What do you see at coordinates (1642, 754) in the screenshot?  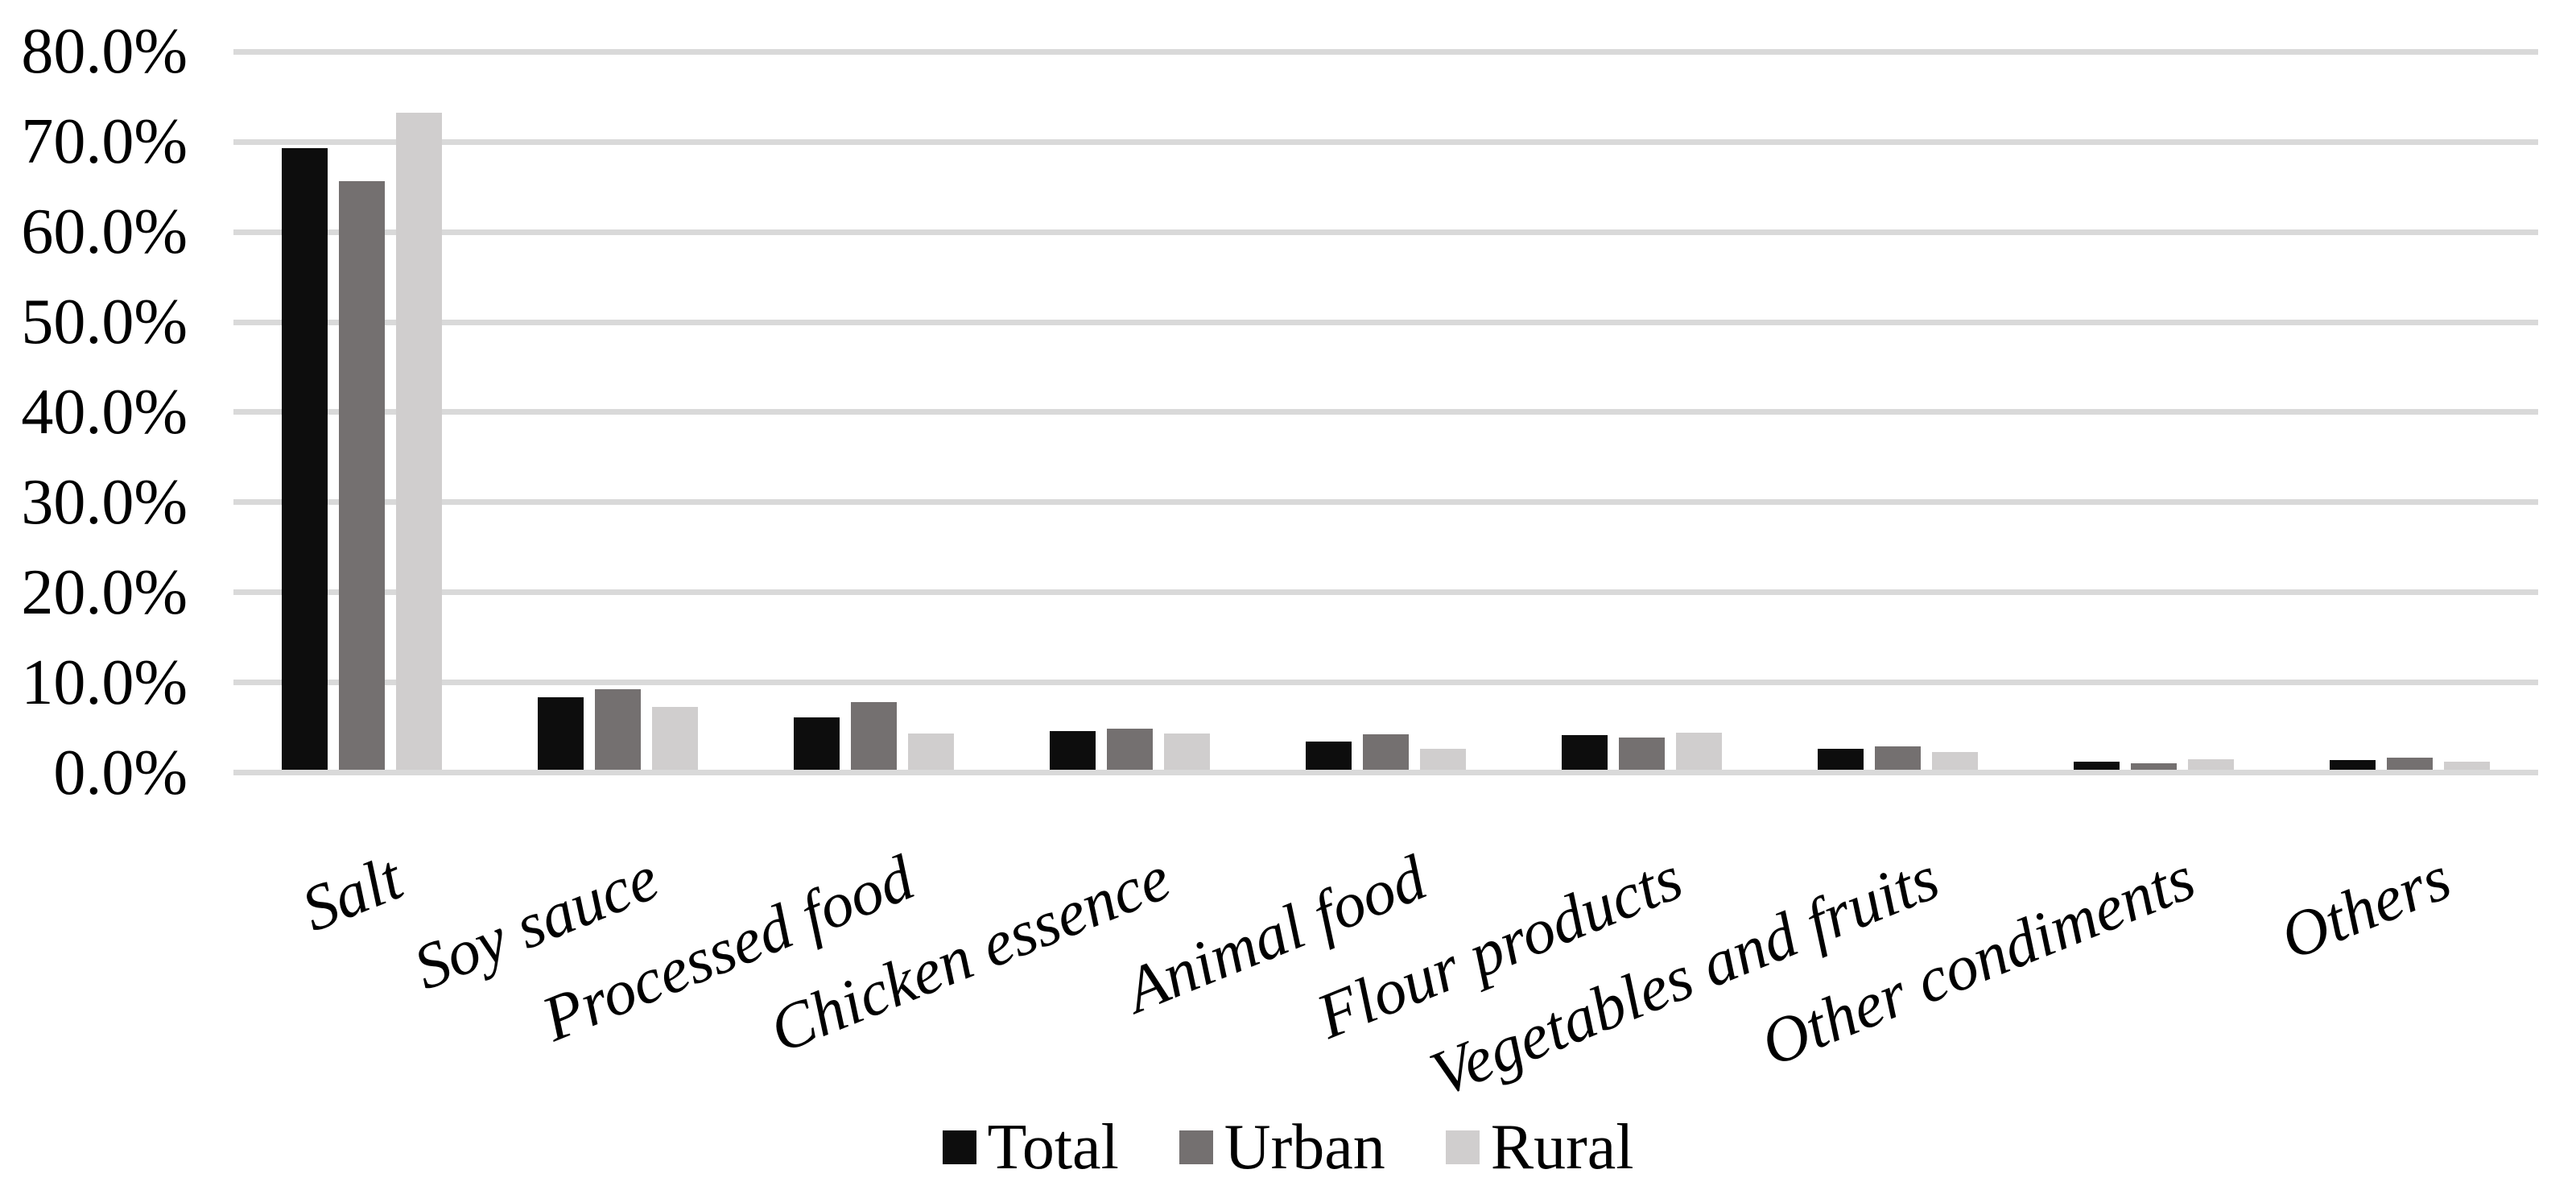 I see `bar-urban-flour-products` at bounding box center [1642, 754].